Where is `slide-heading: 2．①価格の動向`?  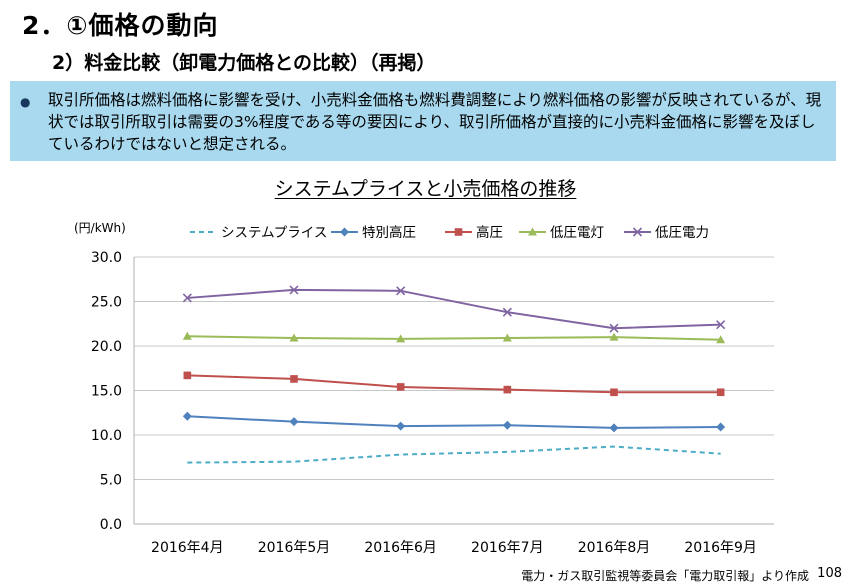 slide-heading: 2．①価格の動向 is located at coordinates (120, 25).